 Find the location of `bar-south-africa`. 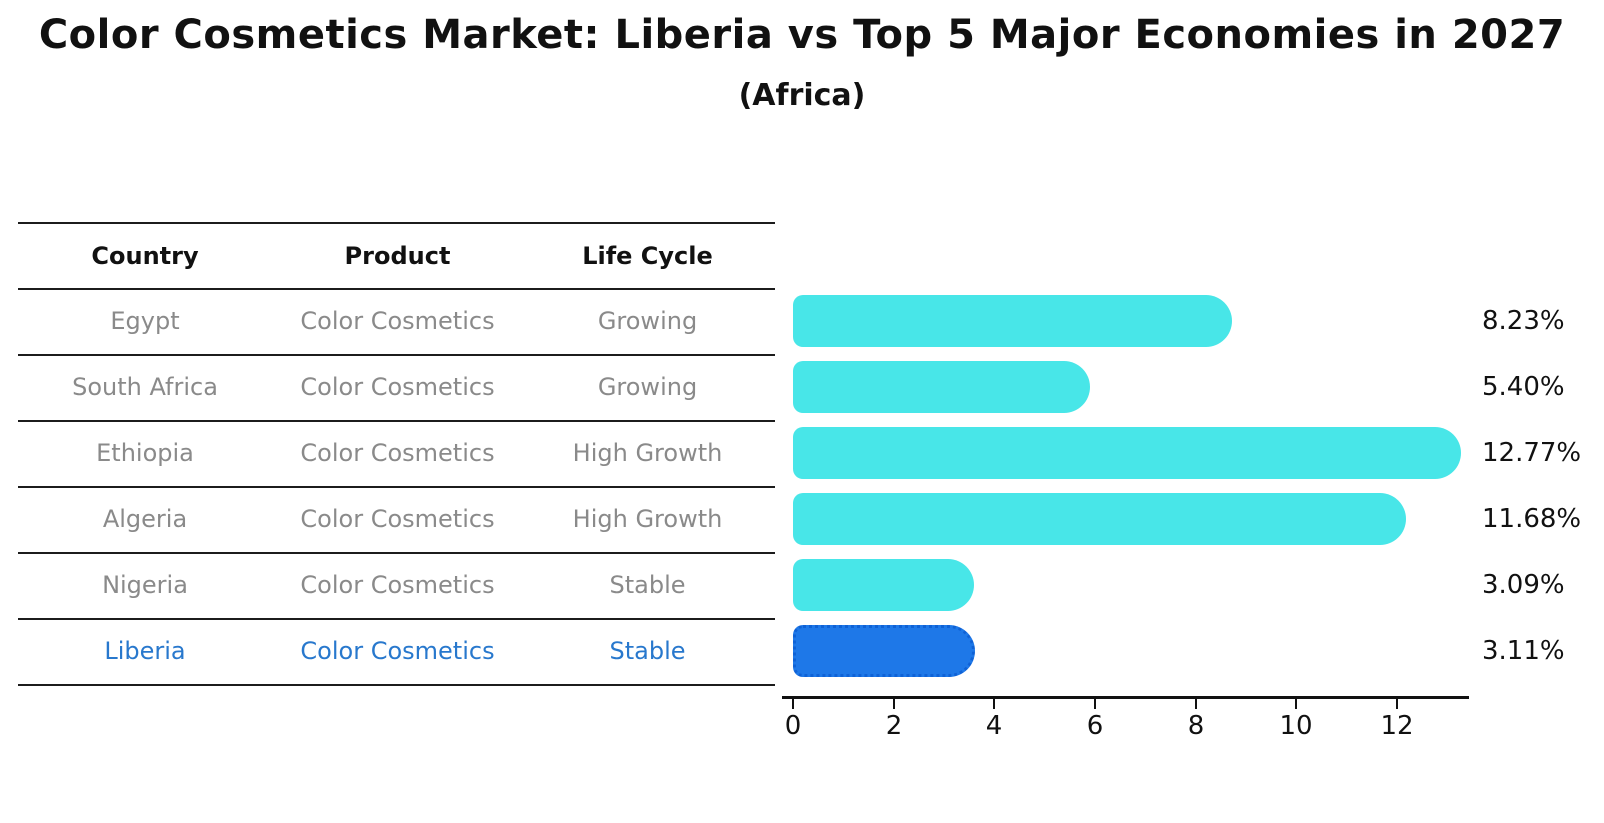

bar-south-africa is located at coordinates (941, 387).